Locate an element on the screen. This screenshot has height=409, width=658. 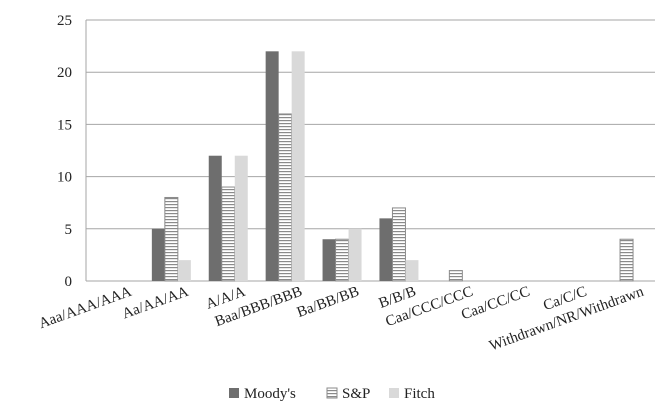
y-tick-label: 5 is located at coordinates (69, 230).